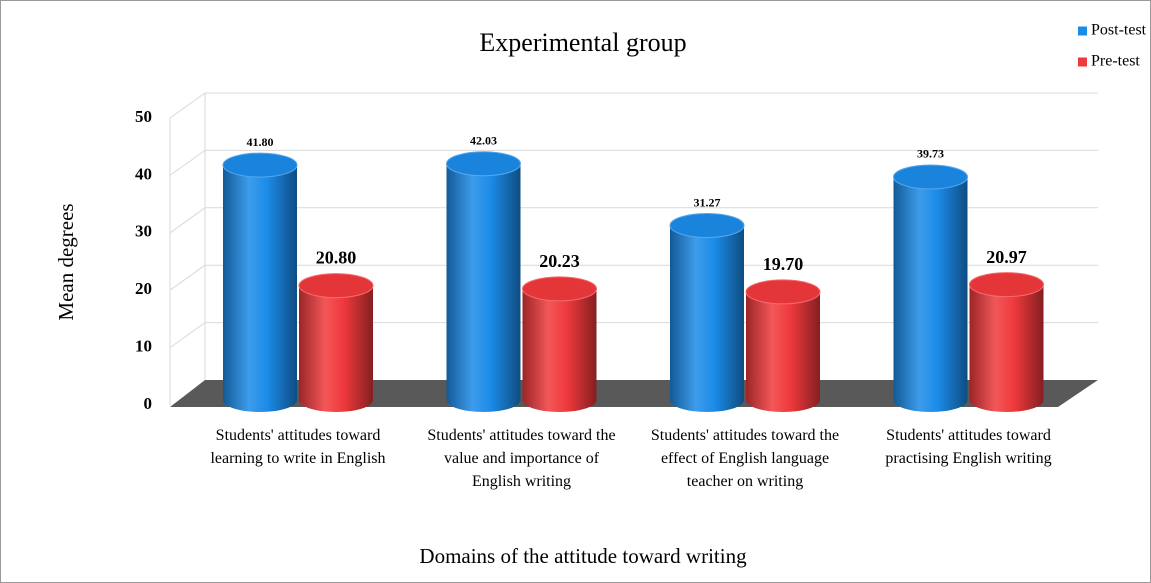 The image size is (1151, 583). I want to click on legend-label: Pre-test, so click(1115, 61).